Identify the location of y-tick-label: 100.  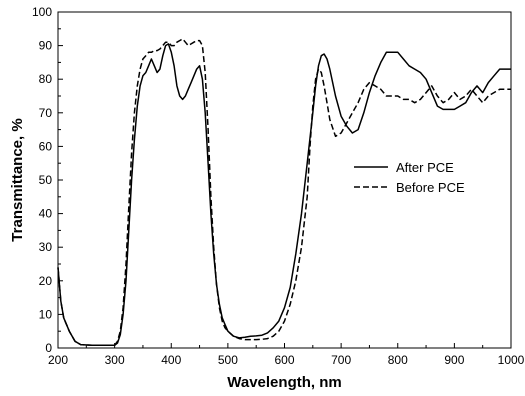
(42, 12).